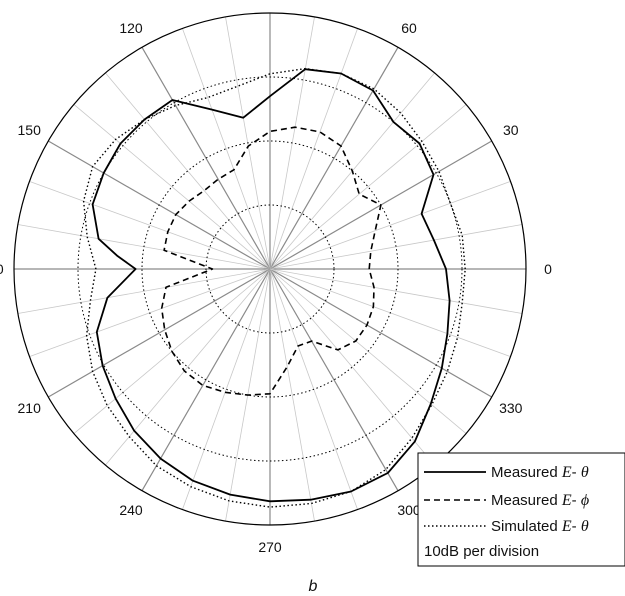 Image resolution: width=625 pixels, height=596 pixels. What do you see at coordinates (526, 526) in the screenshot?
I see `legend-label-prefix: Simulated` at bounding box center [526, 526].